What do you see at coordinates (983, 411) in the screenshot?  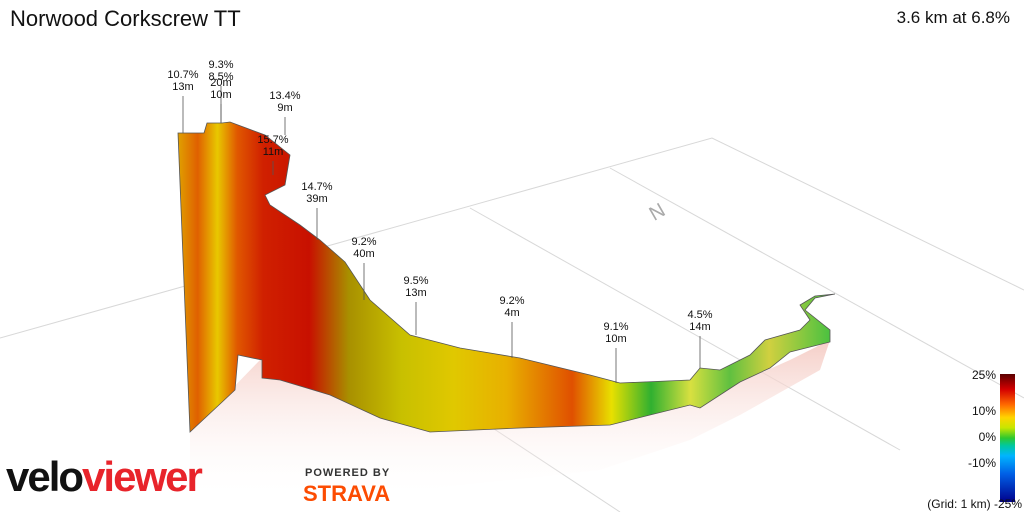 I see `legend-label-10: 10%` at bounding box center [983, 411].